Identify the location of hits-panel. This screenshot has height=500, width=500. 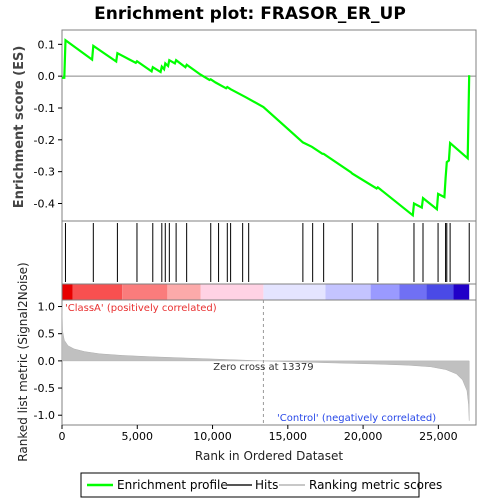
(269, 252).